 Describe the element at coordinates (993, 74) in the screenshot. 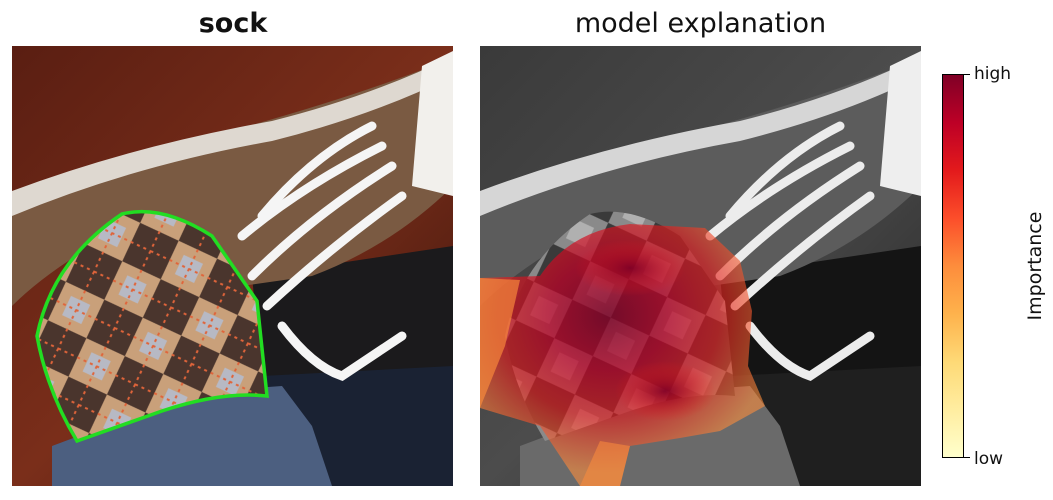

I see `colorbar-high-label: high` at that location.